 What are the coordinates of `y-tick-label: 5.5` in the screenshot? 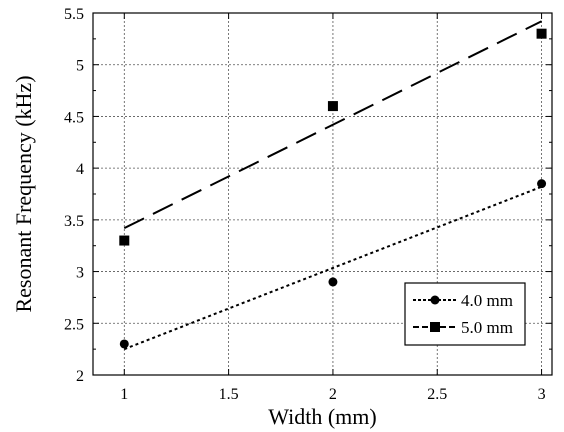 It's located at (74, 14).